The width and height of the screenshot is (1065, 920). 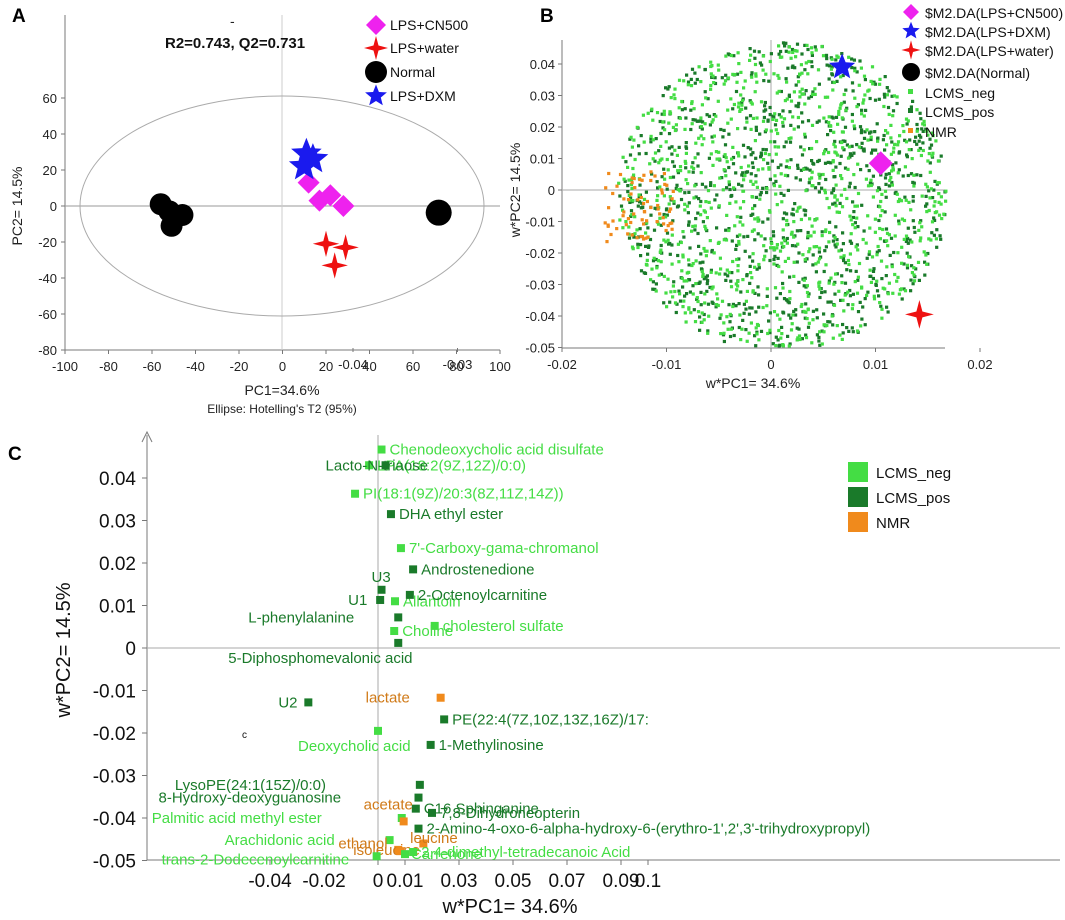 I want to click on b-legend-square, so click(x=910, y=130).